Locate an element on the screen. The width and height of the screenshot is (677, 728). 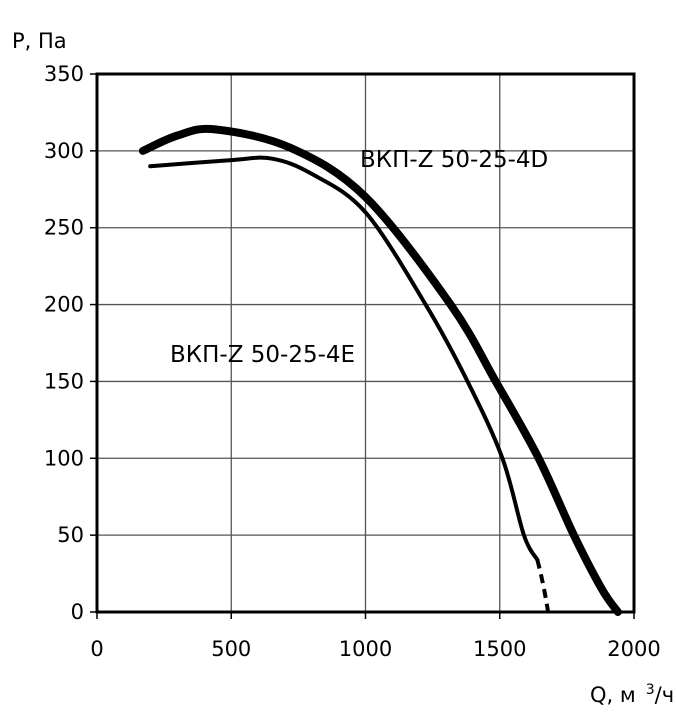
x-axis-label: Q, м 3/ч is located at coordinates (632, 694).